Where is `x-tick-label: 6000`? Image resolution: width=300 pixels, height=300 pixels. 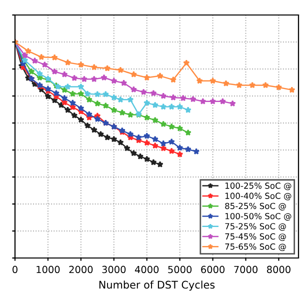
x-tick-label: 6000 is located at coordinates (213, 270).